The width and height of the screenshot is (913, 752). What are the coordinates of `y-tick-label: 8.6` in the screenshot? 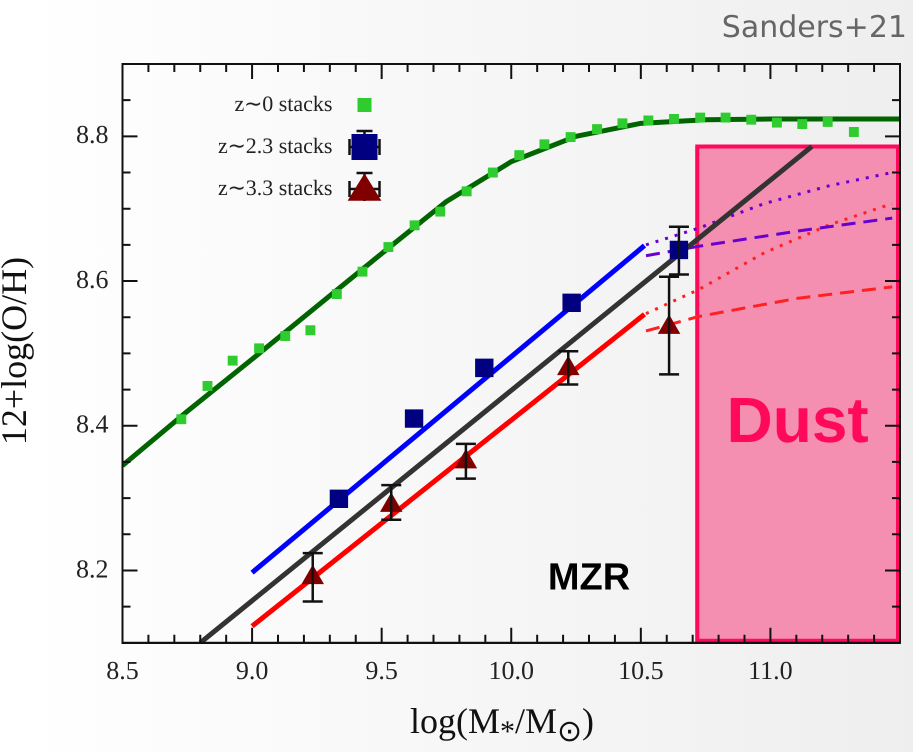 It's located at (92, 279).